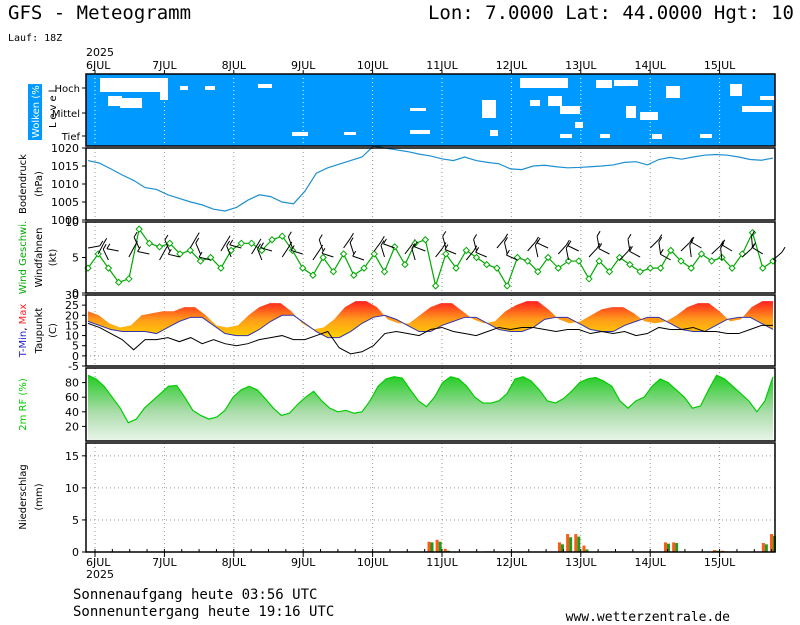  Describe the element at coordinates (98, 65) in the screenshot. I see `top-day-label: 6JUL` at that location.